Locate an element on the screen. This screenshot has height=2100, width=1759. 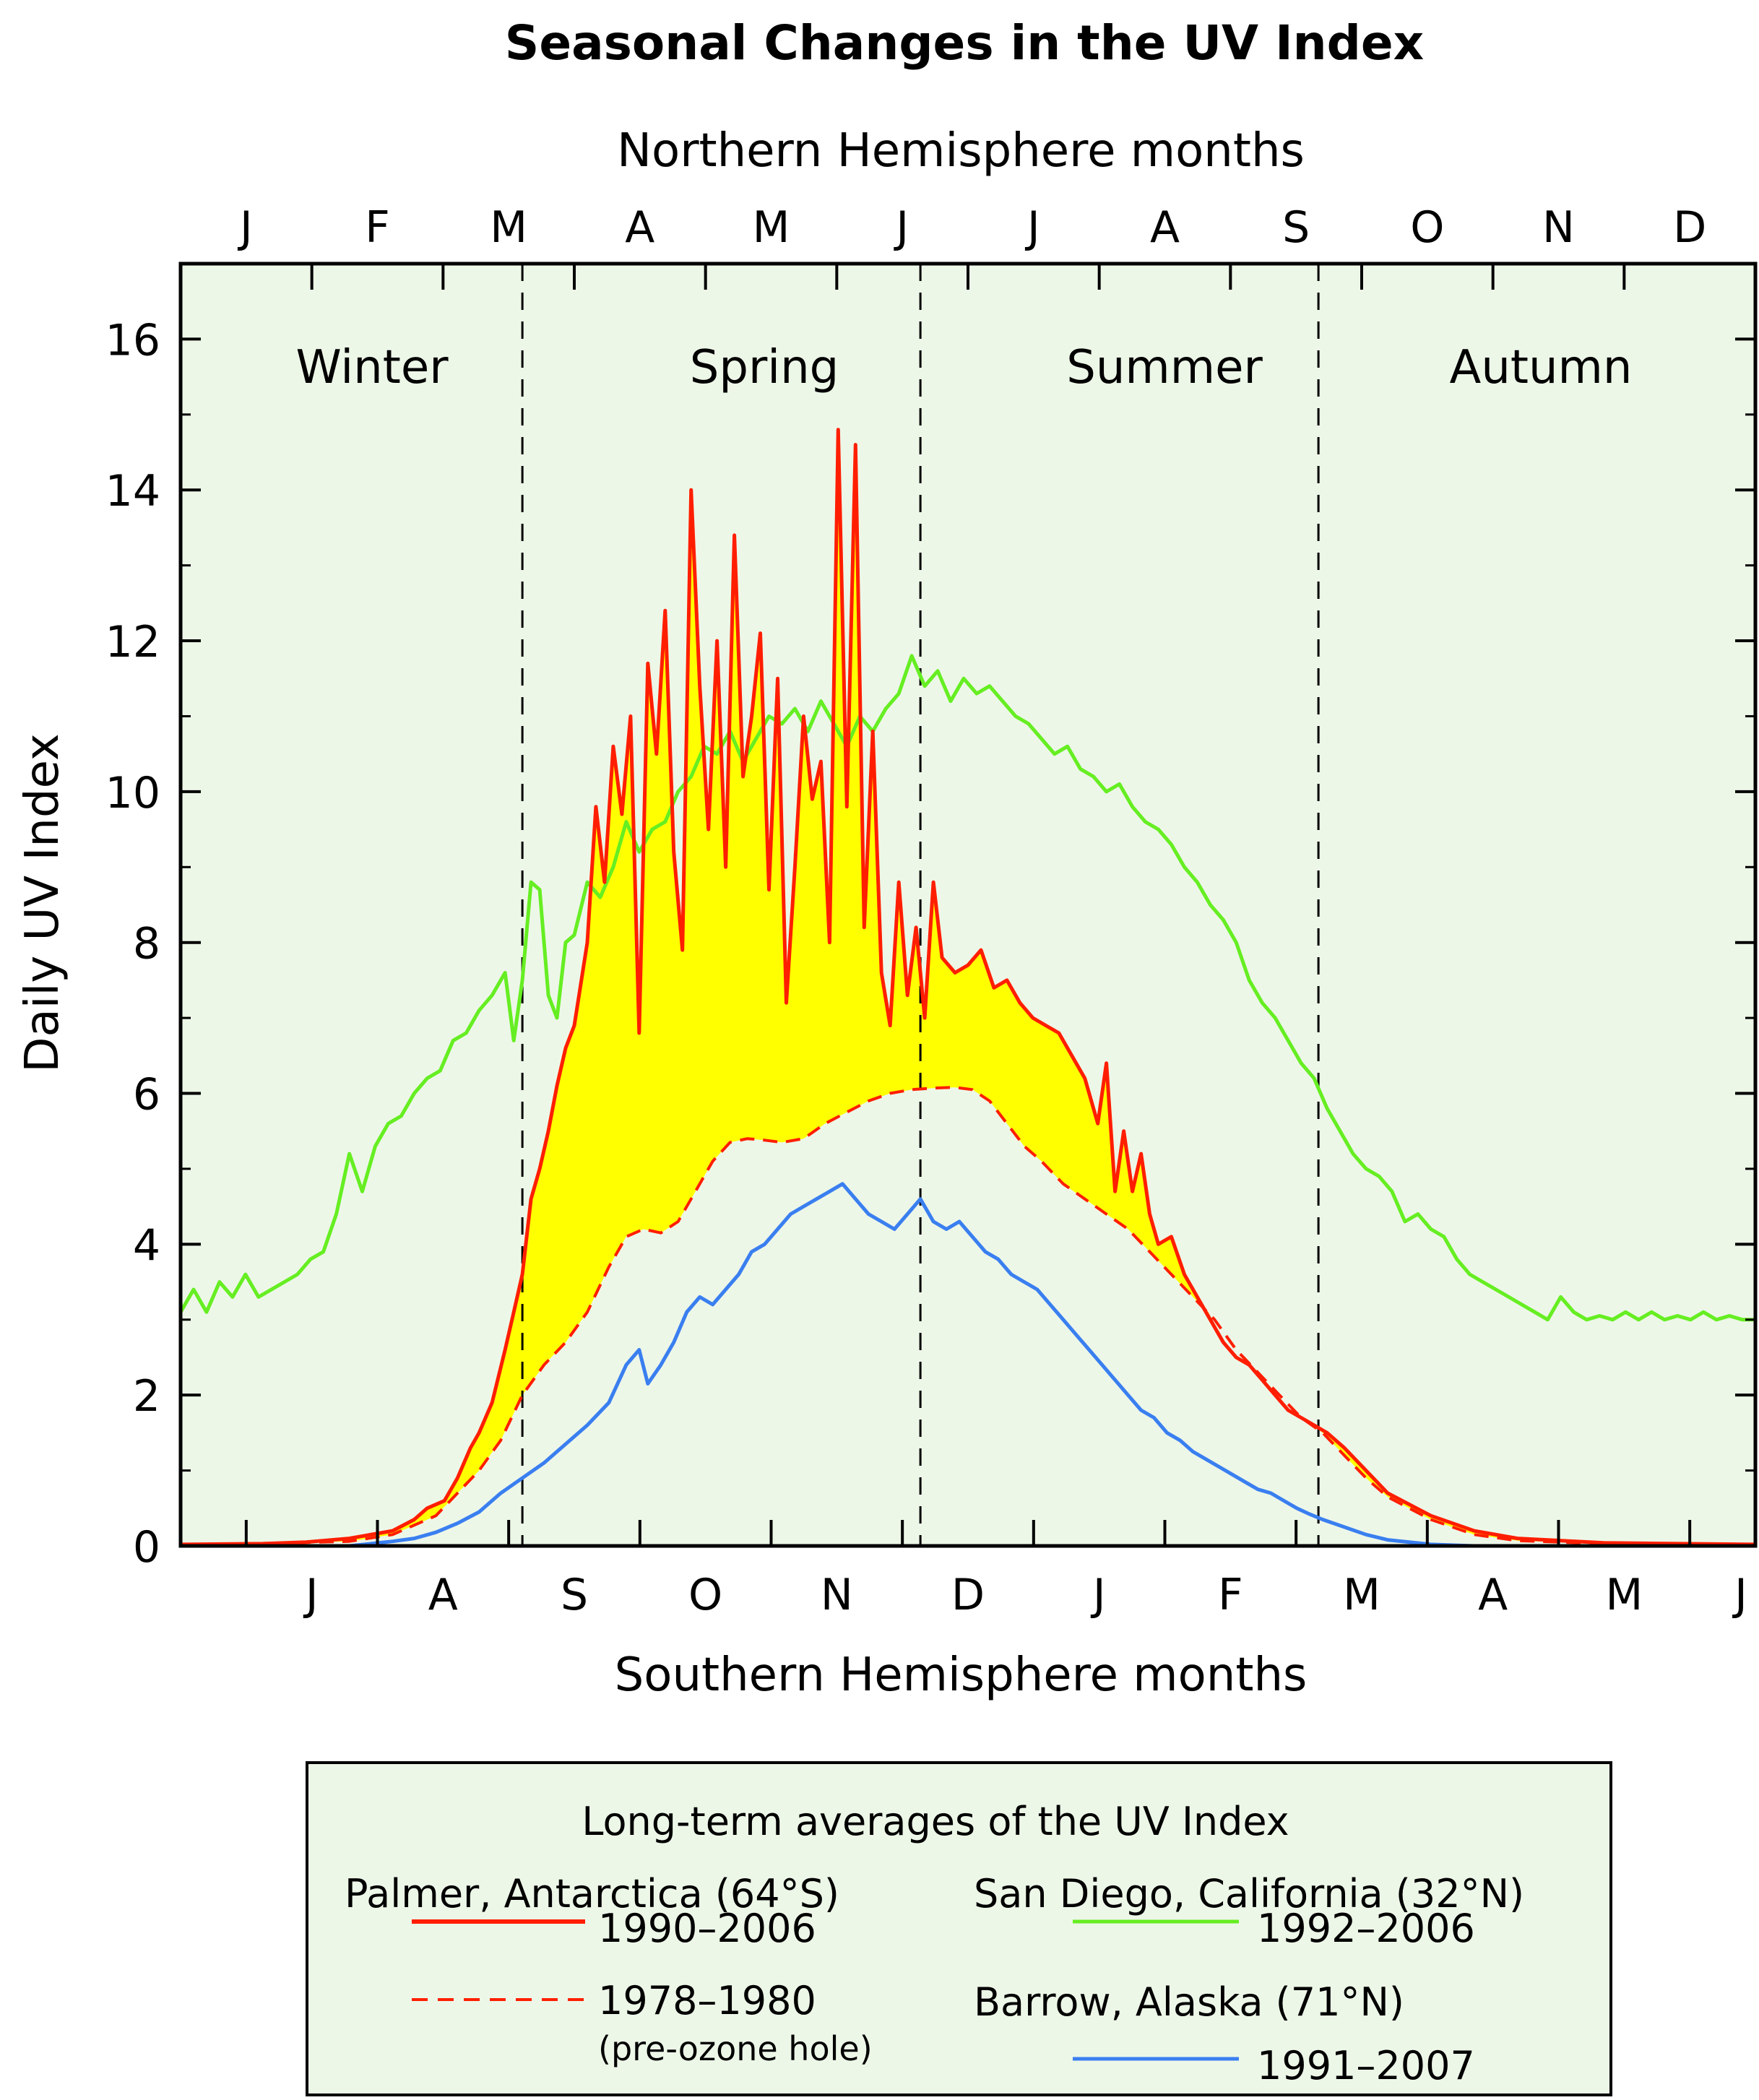
legend-label-barrow: 1991–2007 is located at coordinates (1366, 2065).